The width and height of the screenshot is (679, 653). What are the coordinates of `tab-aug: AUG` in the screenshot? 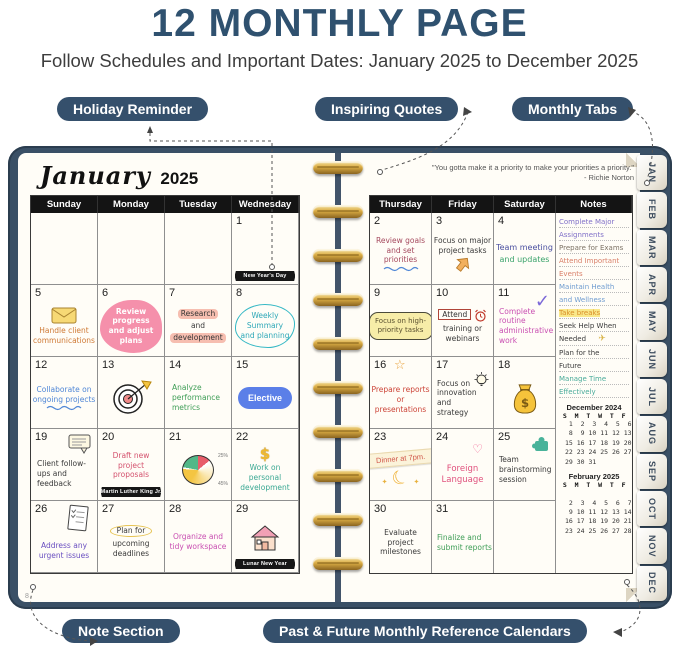 It's located at (652, 434).